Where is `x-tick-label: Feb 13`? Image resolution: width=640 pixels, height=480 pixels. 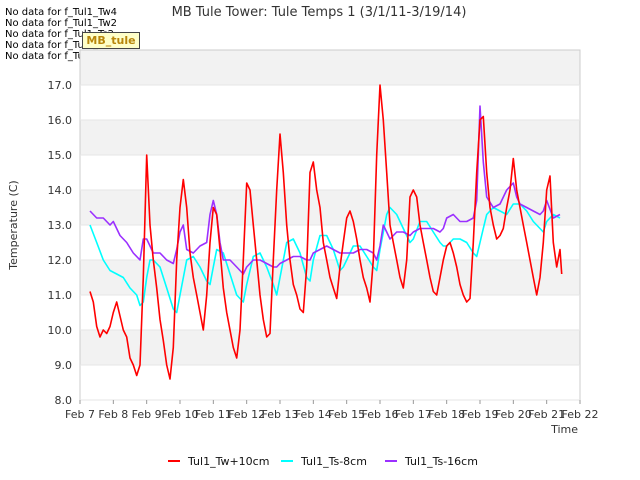 x-tick-label: Feb 13 is located at coordinates (280, 414).